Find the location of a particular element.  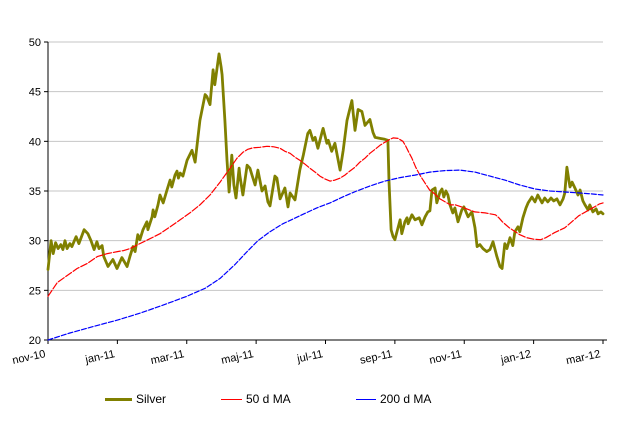

legend-item-50d-ma: 50 d MA is located at coordinates (256, 399).